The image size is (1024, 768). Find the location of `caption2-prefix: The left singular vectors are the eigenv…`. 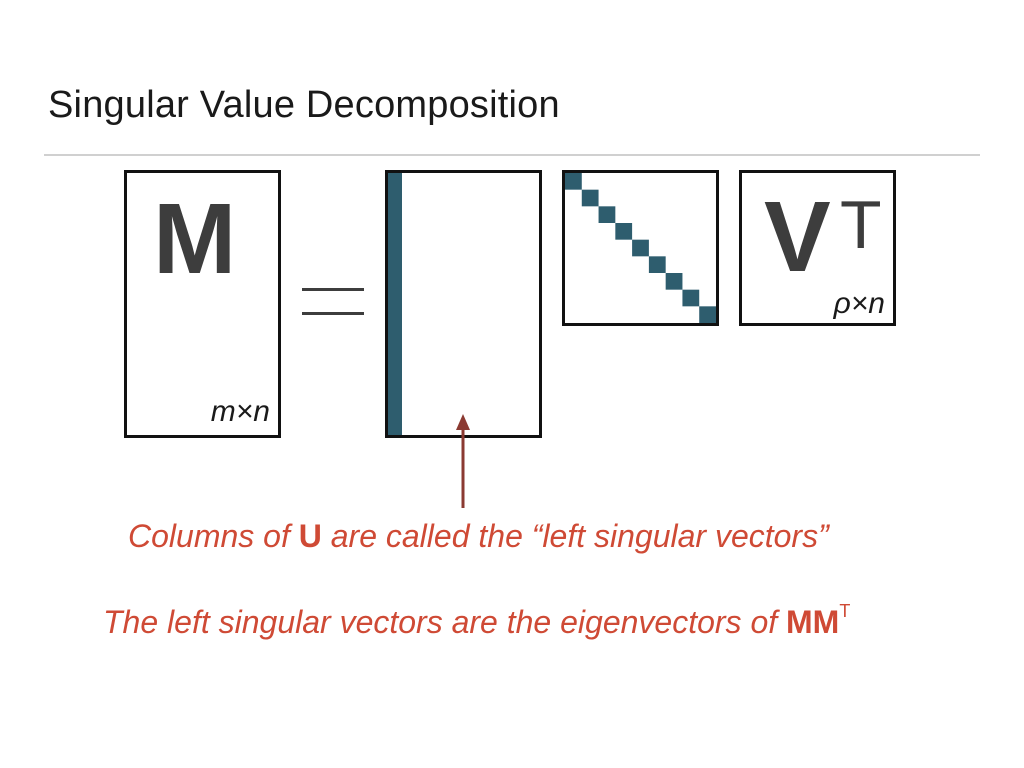

caption2-prefix: The left singular vectors are the eigenv… is located at coordinates (445, 622).